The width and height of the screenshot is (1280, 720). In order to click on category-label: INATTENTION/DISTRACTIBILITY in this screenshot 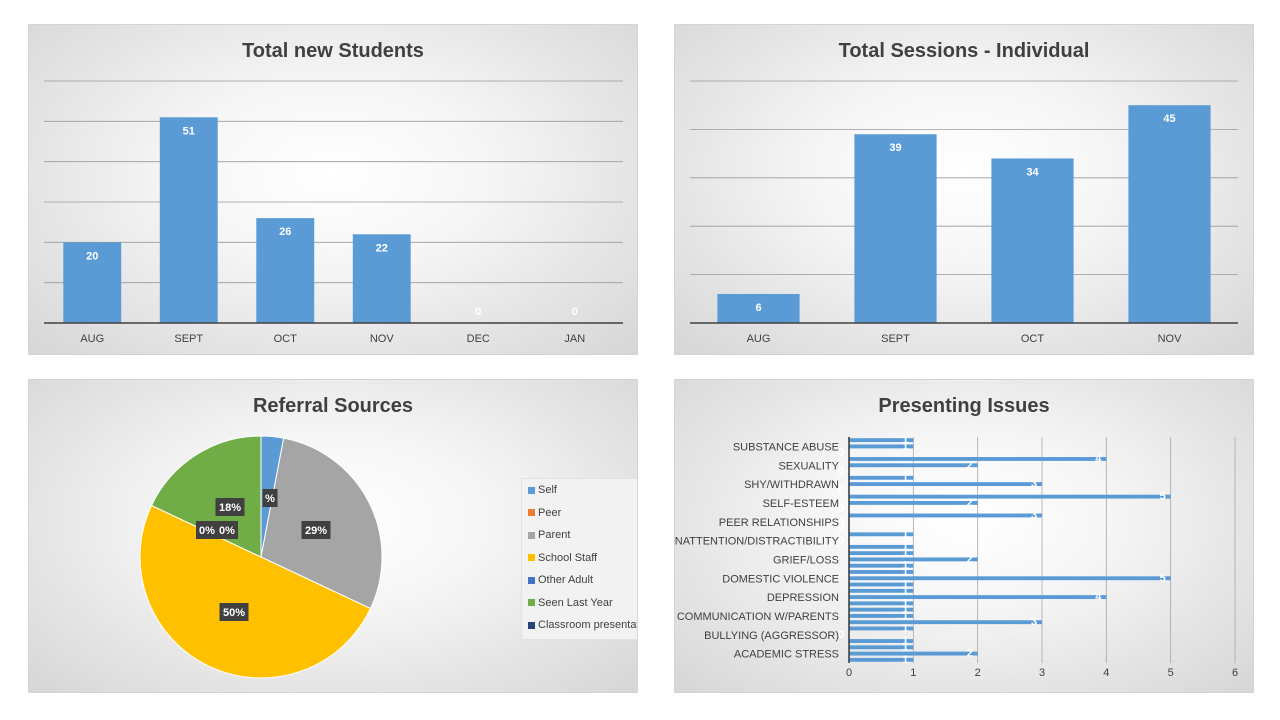, I will do `click(757, 542)`.